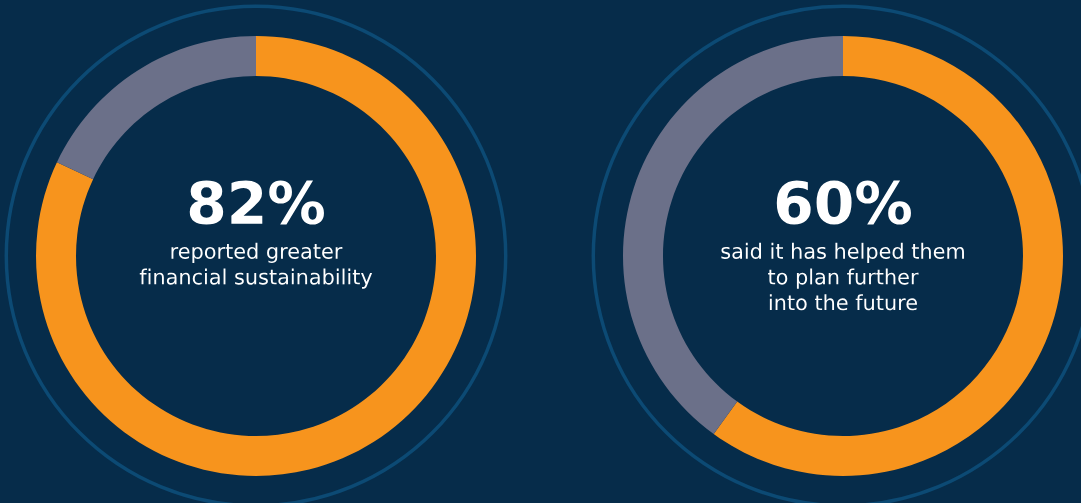 This screenshot has height=503, width=1081. Describe the element at coordinates (256, 202) in the screenshot. I see `data-label: 82%` at that location.